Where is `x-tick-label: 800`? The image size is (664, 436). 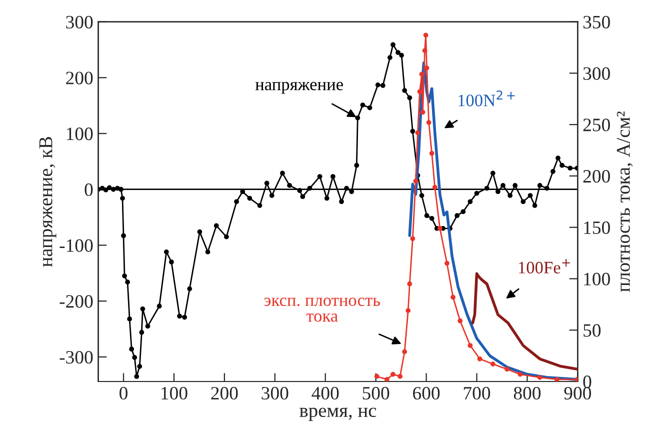 x-tick-label: 800 is located at coordinates (527, 393).